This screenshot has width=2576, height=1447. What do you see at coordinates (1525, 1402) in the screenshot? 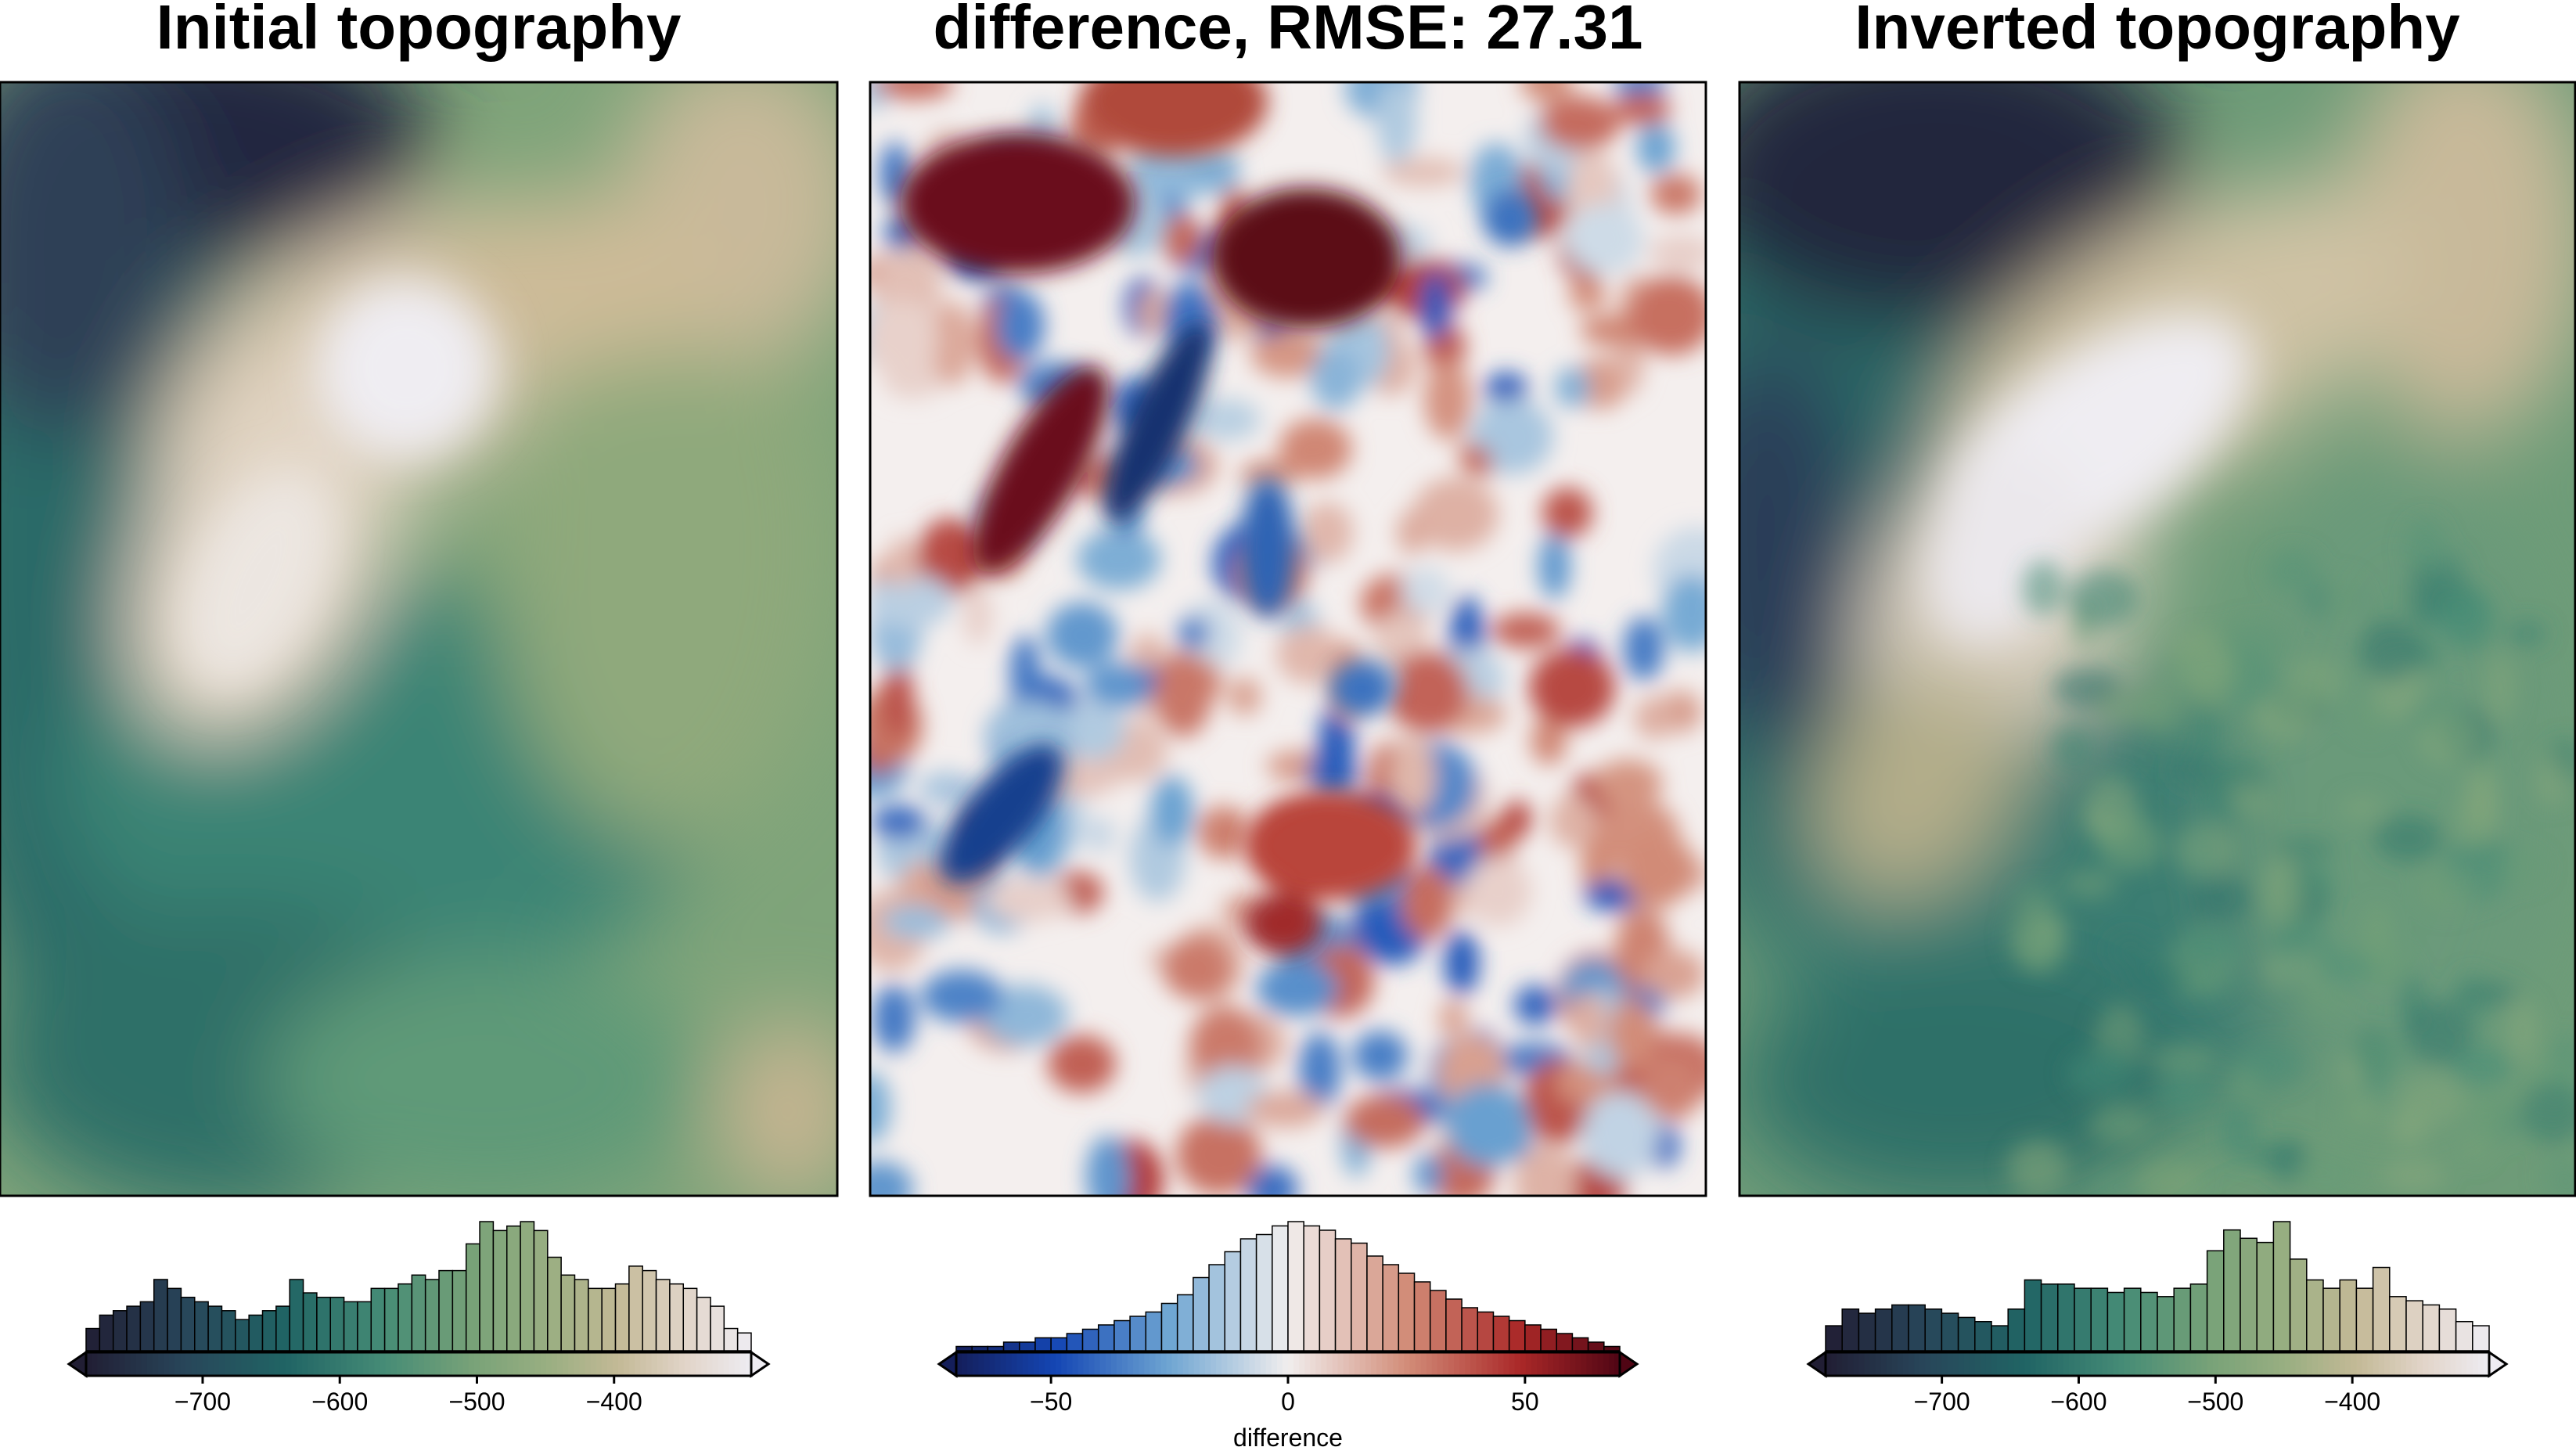
I see `colorbar-tick-label: 50` at bounding box center [1525, 1402].